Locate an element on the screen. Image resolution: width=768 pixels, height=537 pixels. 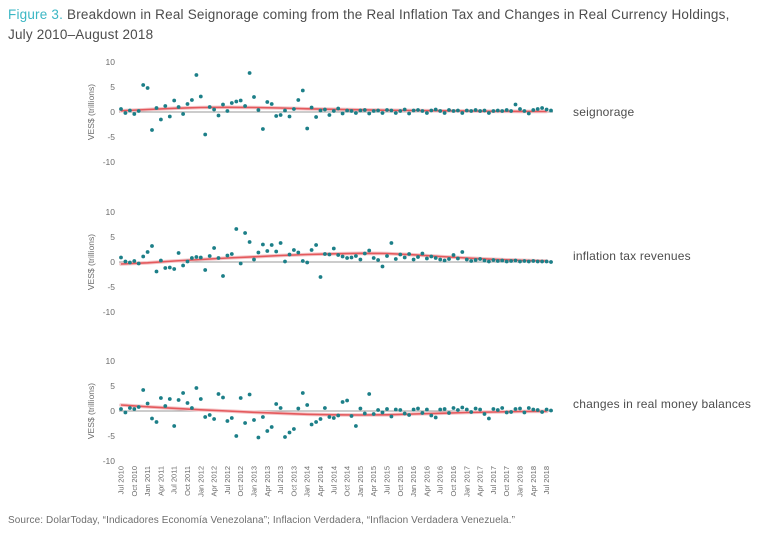
figure-number: Figure 3. is located at coordinates (36, 14).